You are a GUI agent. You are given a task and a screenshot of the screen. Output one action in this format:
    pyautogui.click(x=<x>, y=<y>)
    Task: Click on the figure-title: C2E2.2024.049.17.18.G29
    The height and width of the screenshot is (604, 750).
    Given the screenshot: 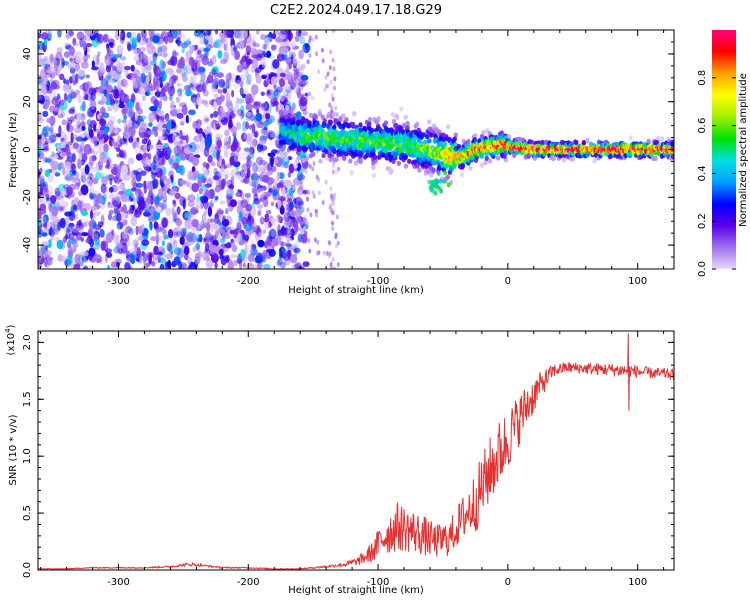 What is the action you would take?
    pyautogui.click(x=356, y=10)
    